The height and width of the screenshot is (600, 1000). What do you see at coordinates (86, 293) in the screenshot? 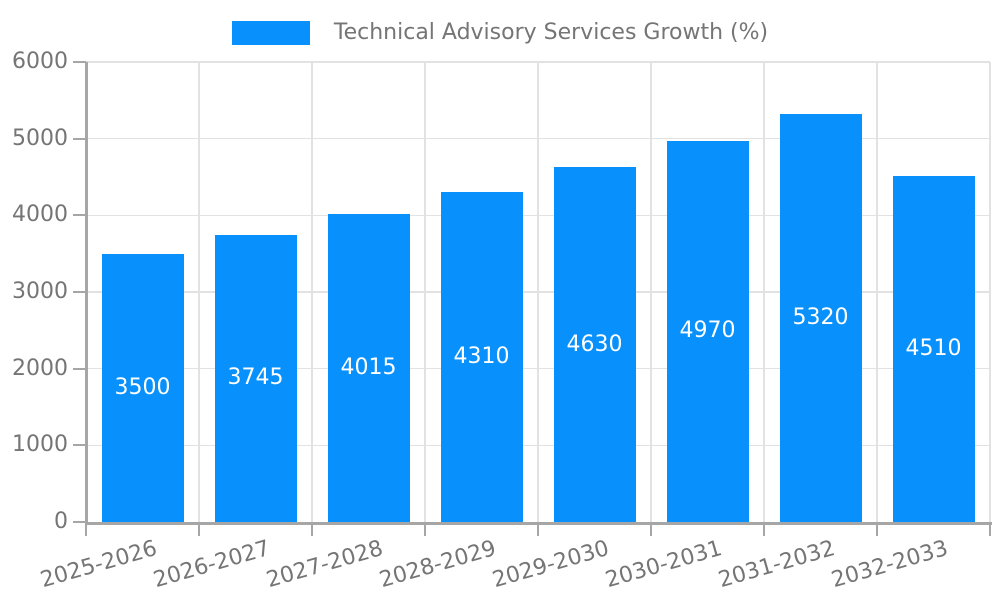
I see `y-axis-line` at bounding box center [86, 293].